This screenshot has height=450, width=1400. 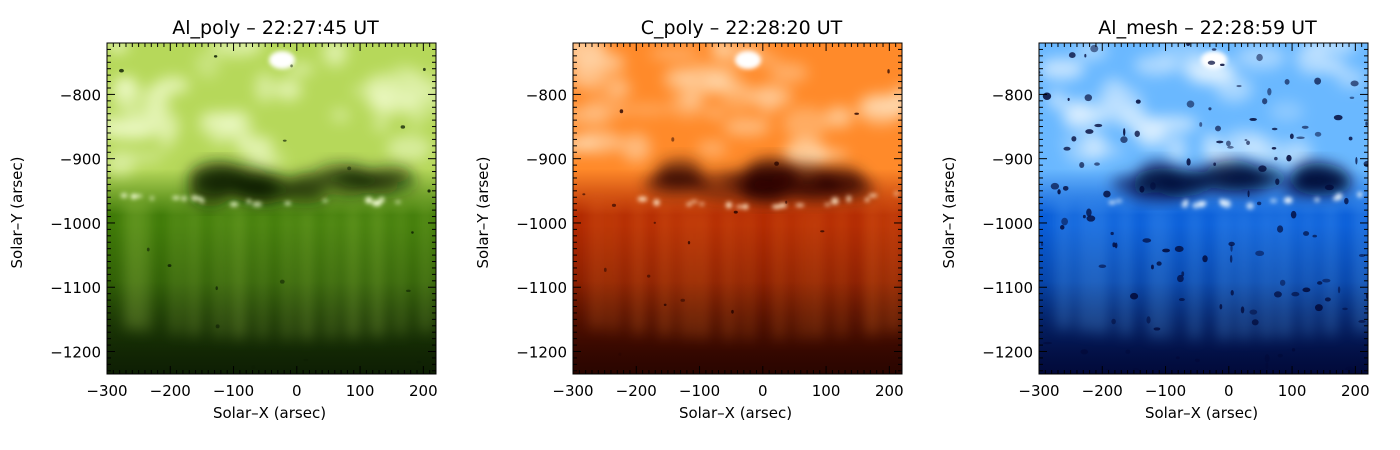 What do you see at coordinates (742, 28) in the screenshot?
I see `panel-title: C_poly – 22:28:20 UT` at bounding box center [742, 28].